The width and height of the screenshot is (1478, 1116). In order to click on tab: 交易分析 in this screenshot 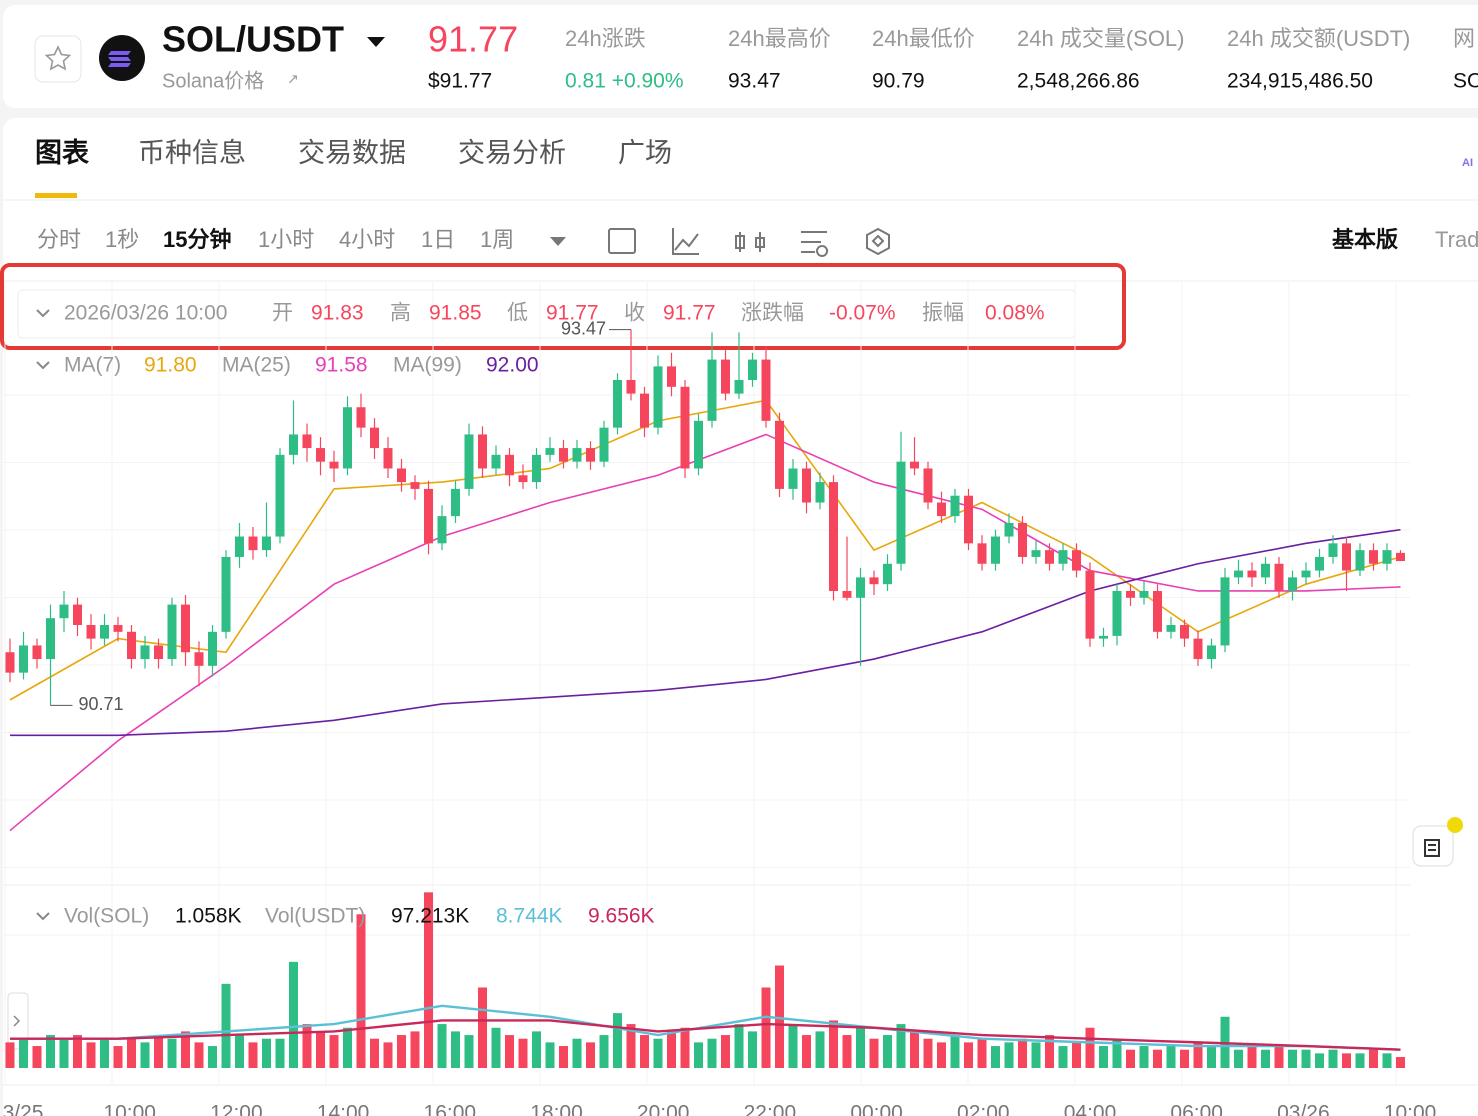, I will do `click(512, 153)`.